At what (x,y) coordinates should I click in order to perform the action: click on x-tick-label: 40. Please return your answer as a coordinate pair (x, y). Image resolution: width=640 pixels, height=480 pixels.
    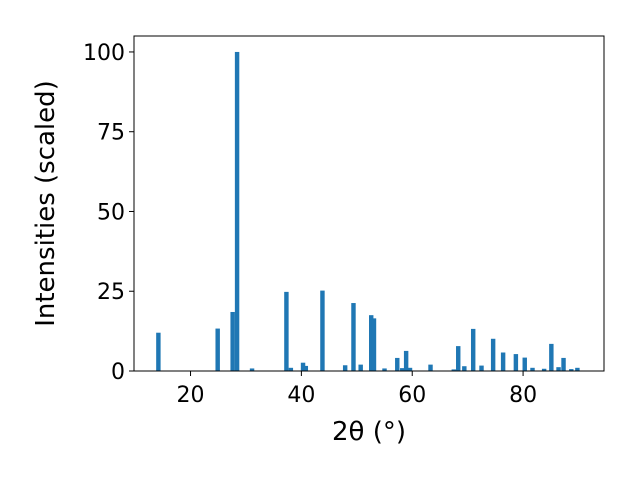
    Looking at the image, I should click on (301, 395).